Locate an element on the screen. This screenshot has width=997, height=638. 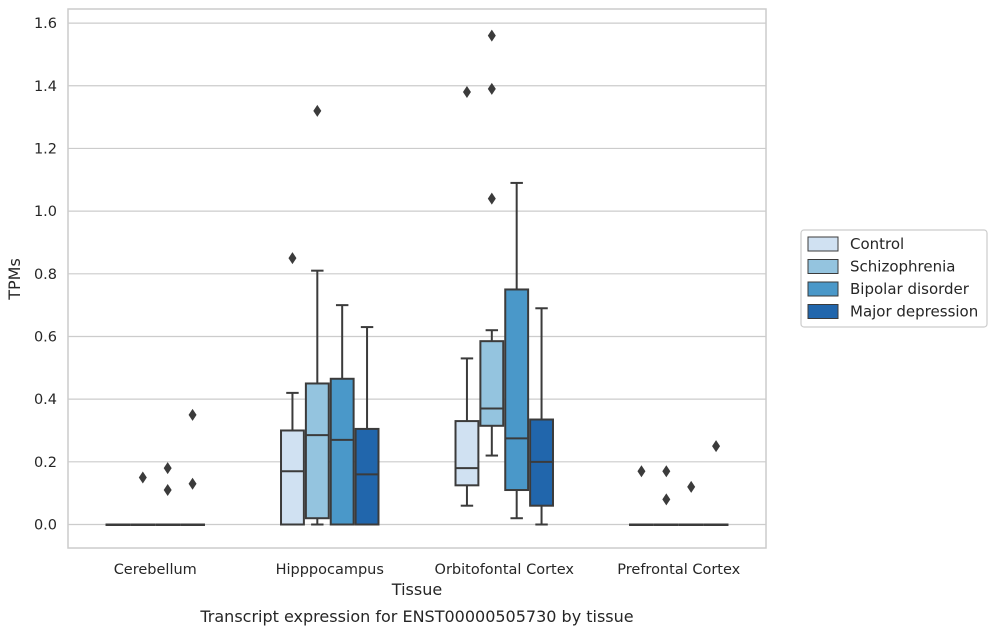
y-tick-label: 0.2 is located at coordinates (45, 463).